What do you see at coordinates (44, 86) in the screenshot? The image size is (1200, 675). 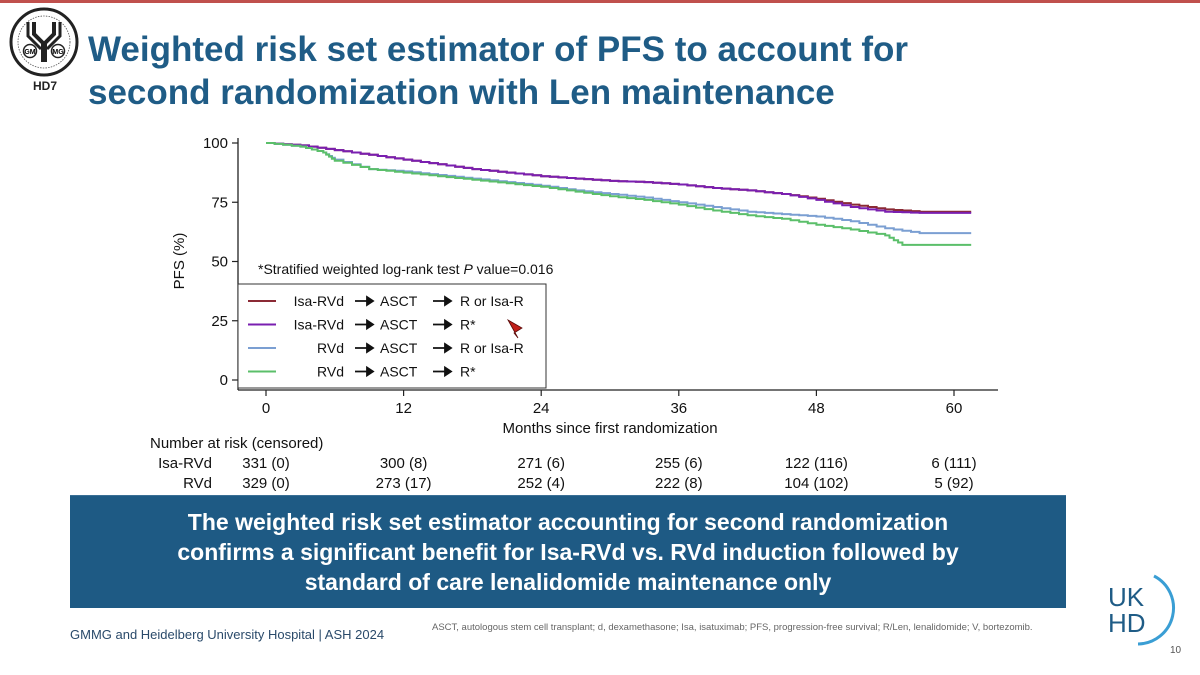 I see `study-label: HD7` at bounding box center [44, 86].